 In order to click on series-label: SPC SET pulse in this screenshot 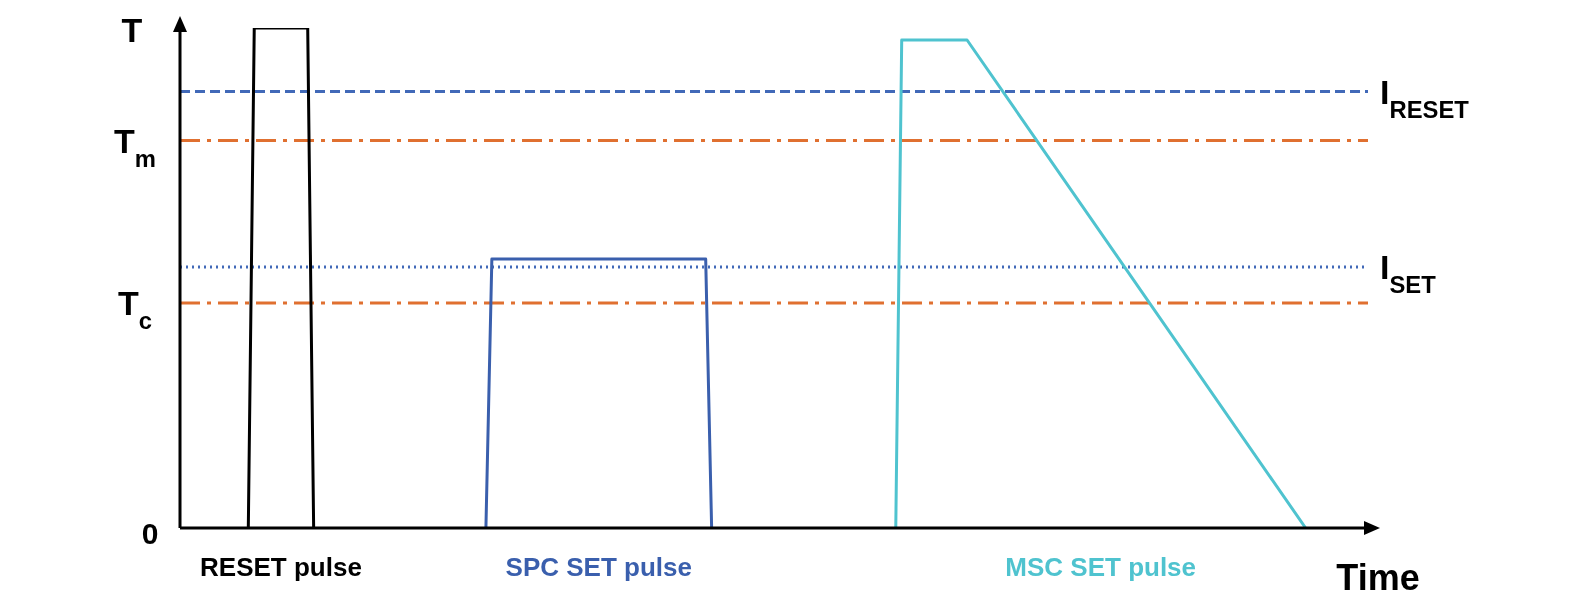, I will do `click(598, 567)`.